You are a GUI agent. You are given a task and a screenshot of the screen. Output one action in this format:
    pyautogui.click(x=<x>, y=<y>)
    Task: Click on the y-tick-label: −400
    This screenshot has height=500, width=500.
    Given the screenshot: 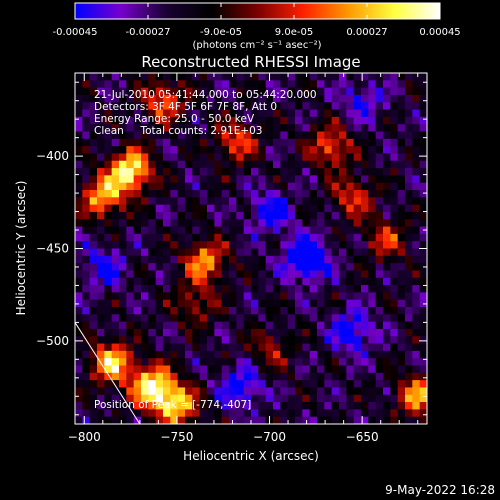 What is the action you would take?
    pyautogui.click(x=52, y=156)
    